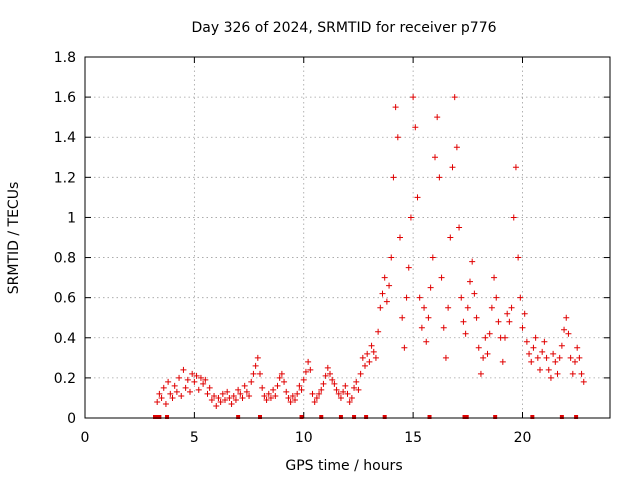  I want to click on y-tick-label: 1.8, so click(65, 58).